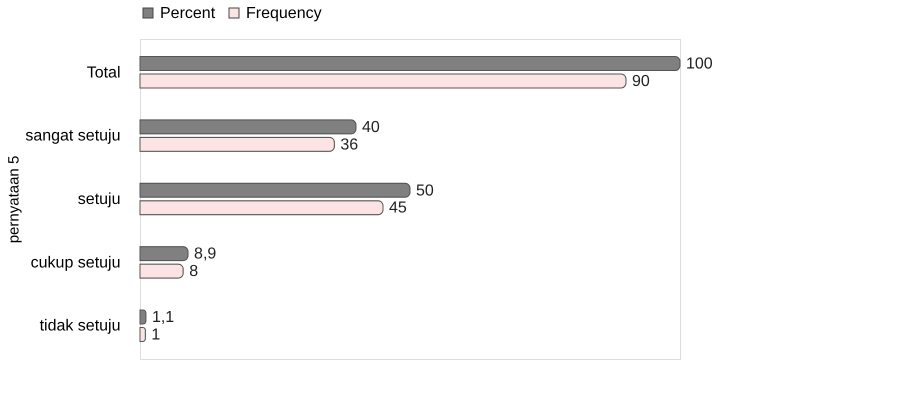  Describe the element at coordinates (80, 326) in the screenshot. I see `y-tick-label: tidak setuju` at that location.